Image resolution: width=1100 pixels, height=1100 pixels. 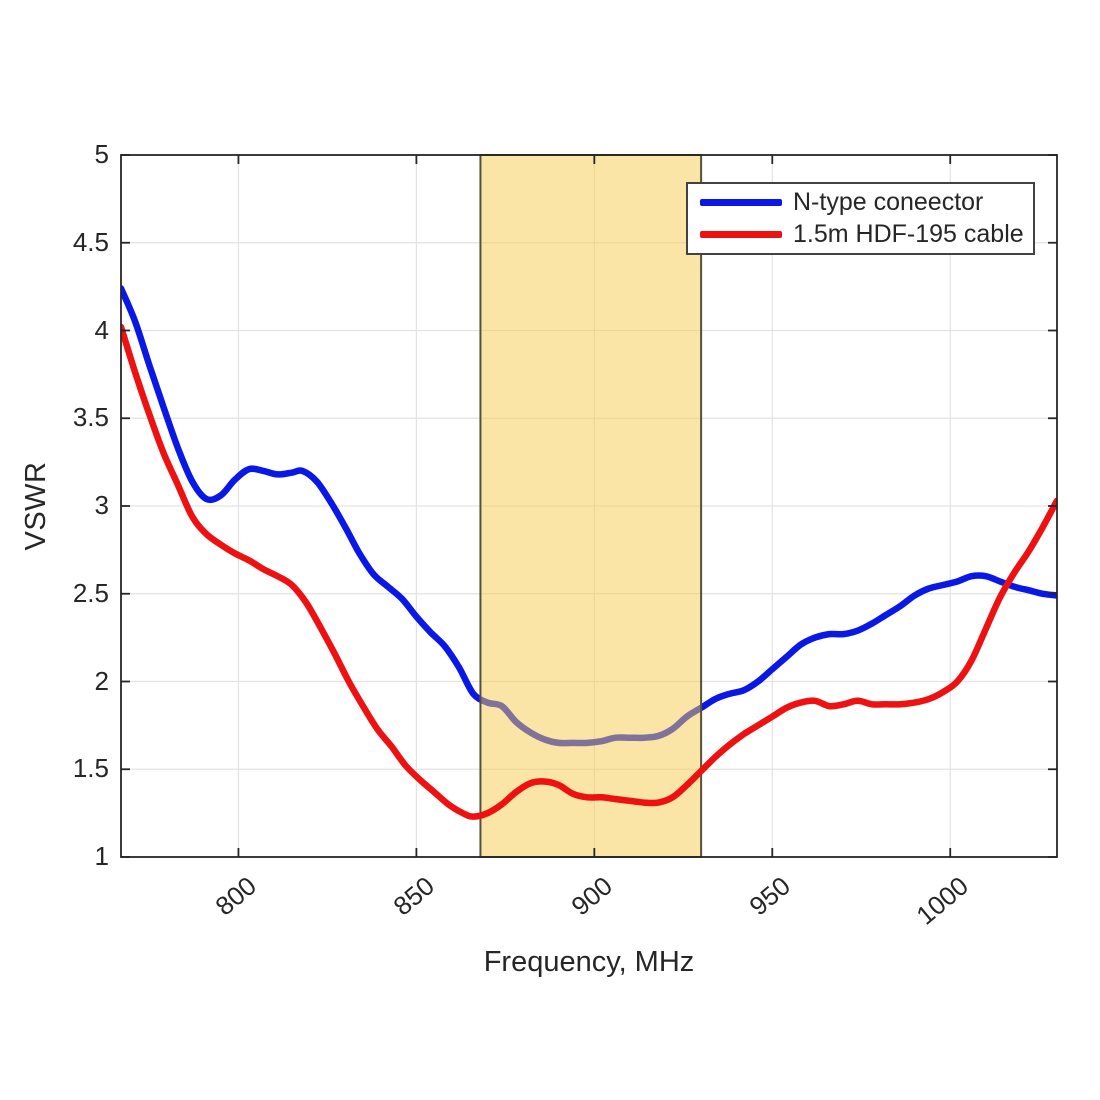 What do you see at coordinates (90, 241) in the screenshot?
I see `y-tick-label: 4.5` at bounding box center [90, 241].